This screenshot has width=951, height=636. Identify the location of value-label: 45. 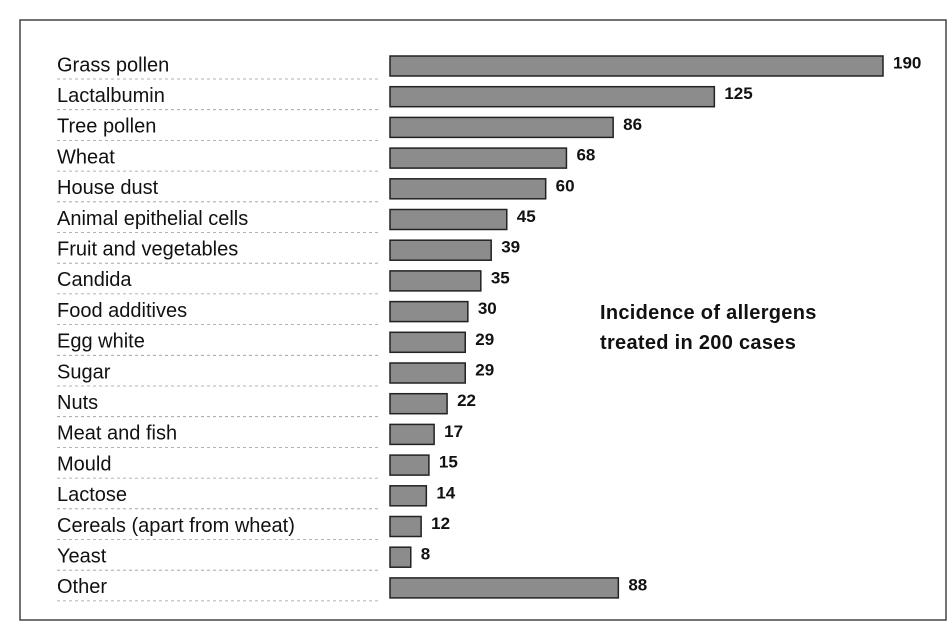
(526, 216).